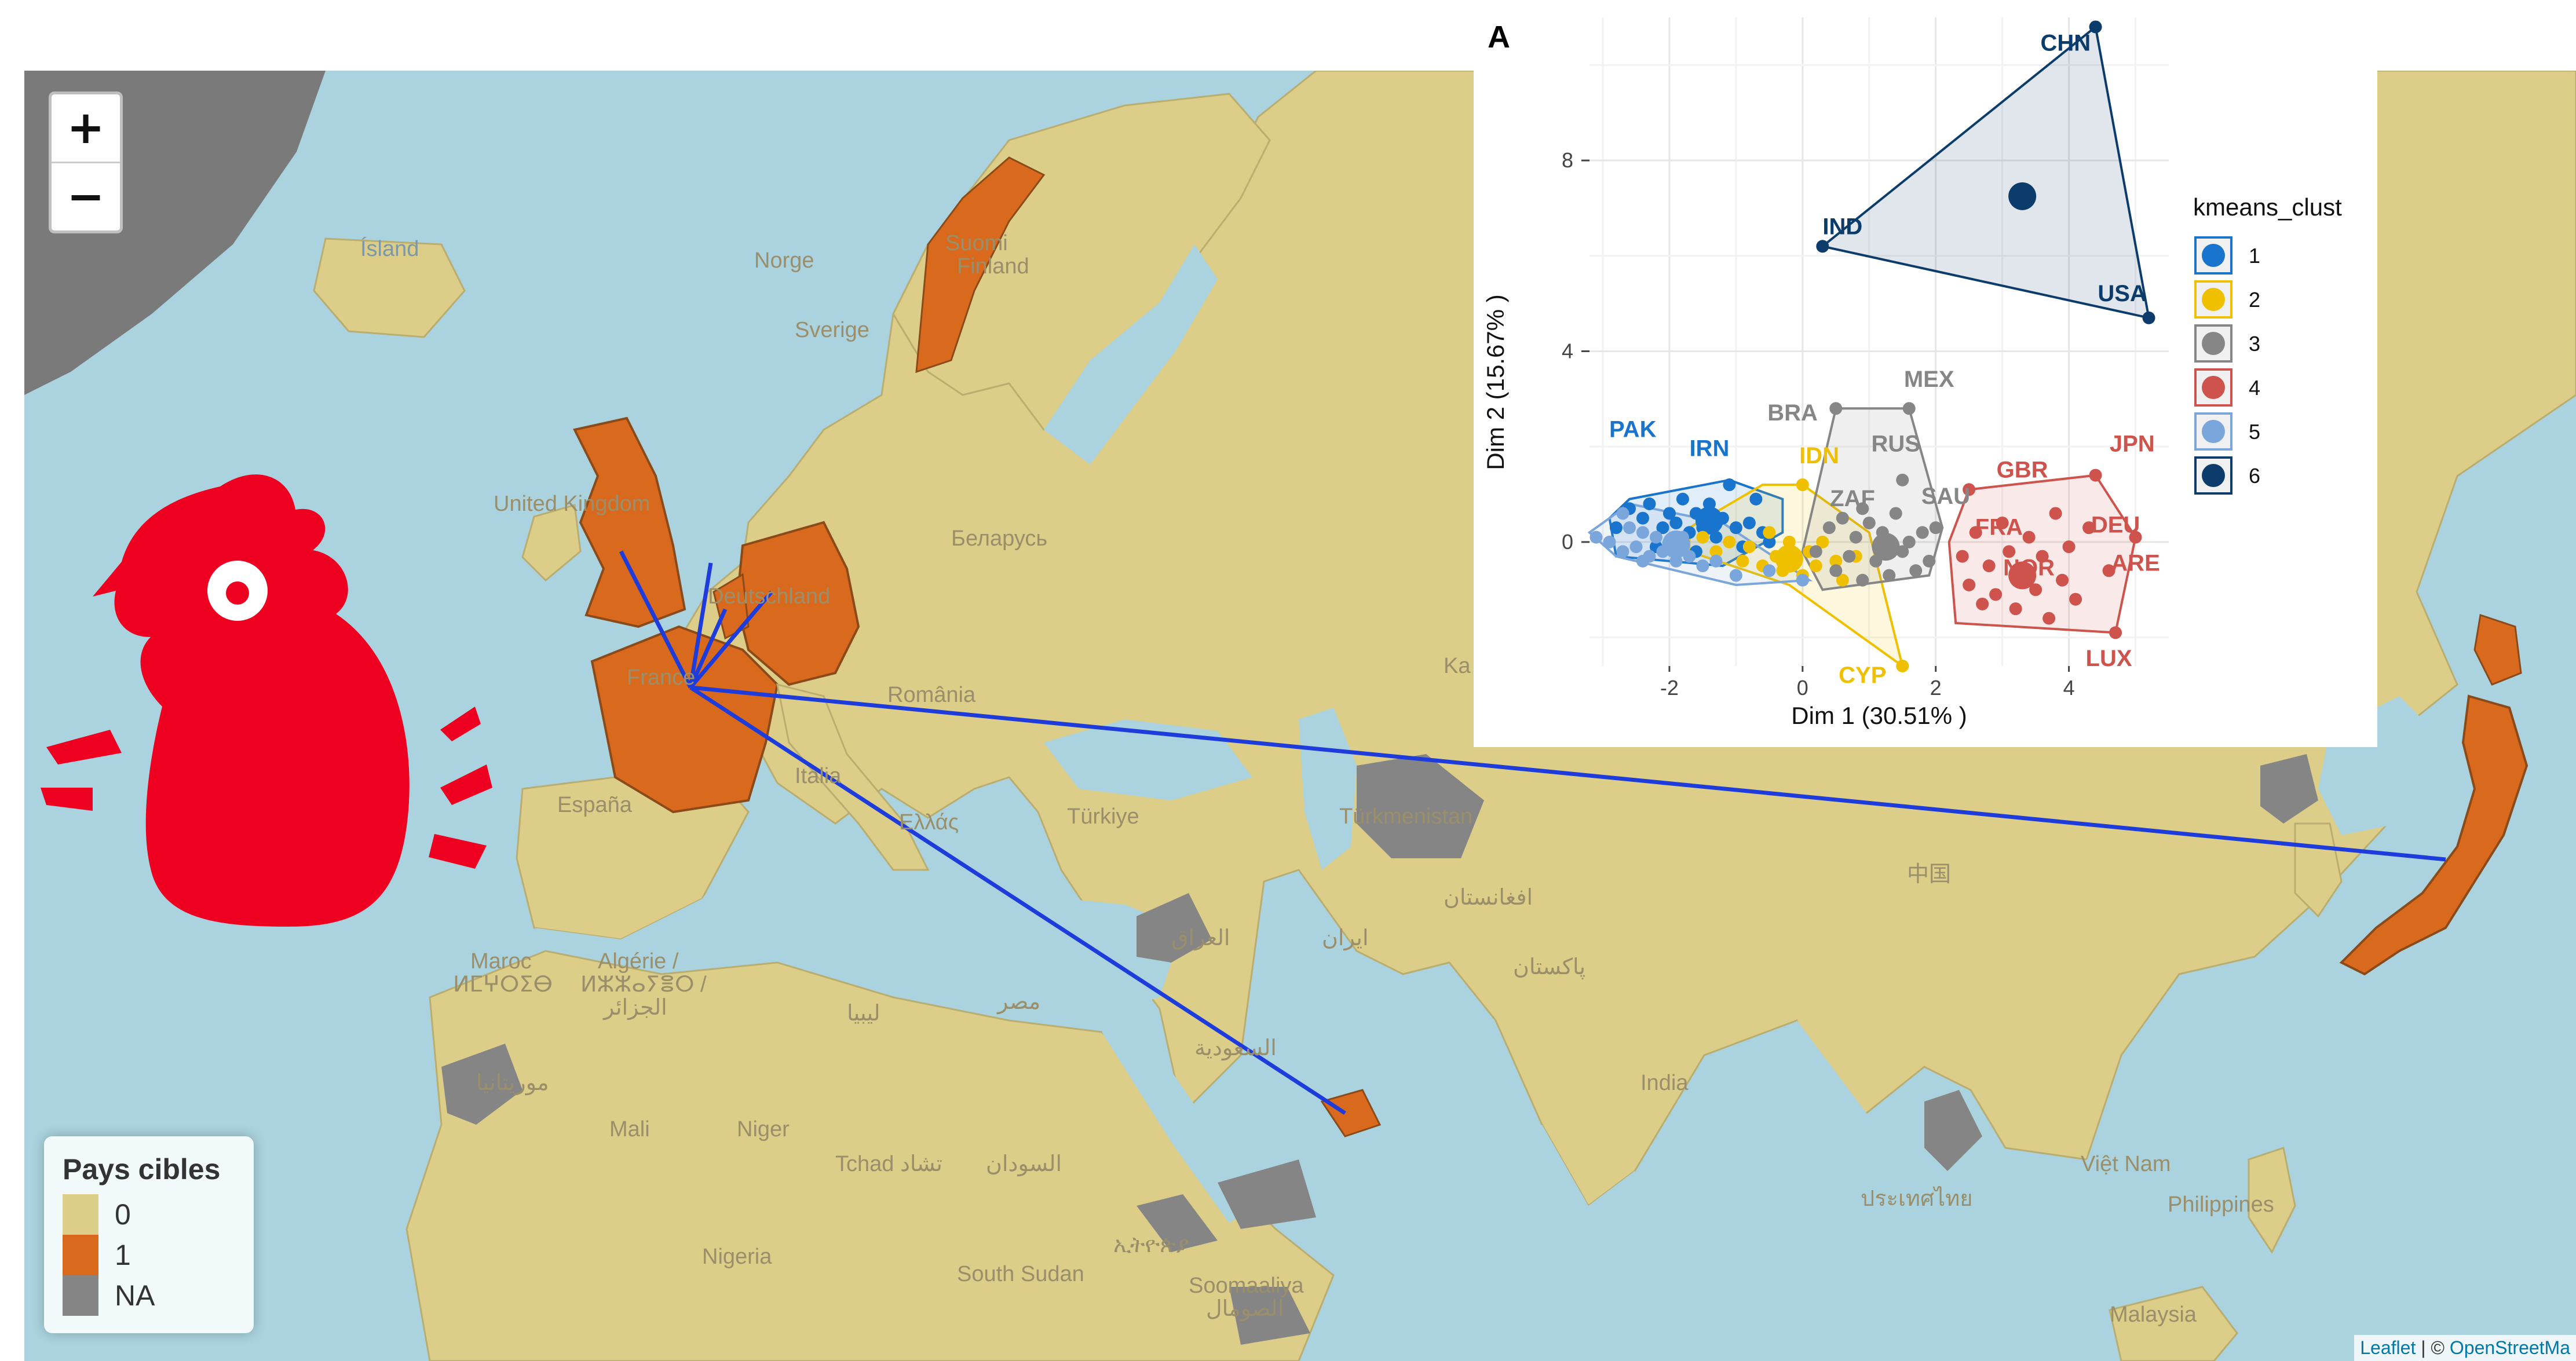 This screenshot has height=1361, width=2576. What do you see at coordinates (2267, 207) in the screenshot?
I see `legend-title: kmeans_clust` at bounding box center [2267, 207].